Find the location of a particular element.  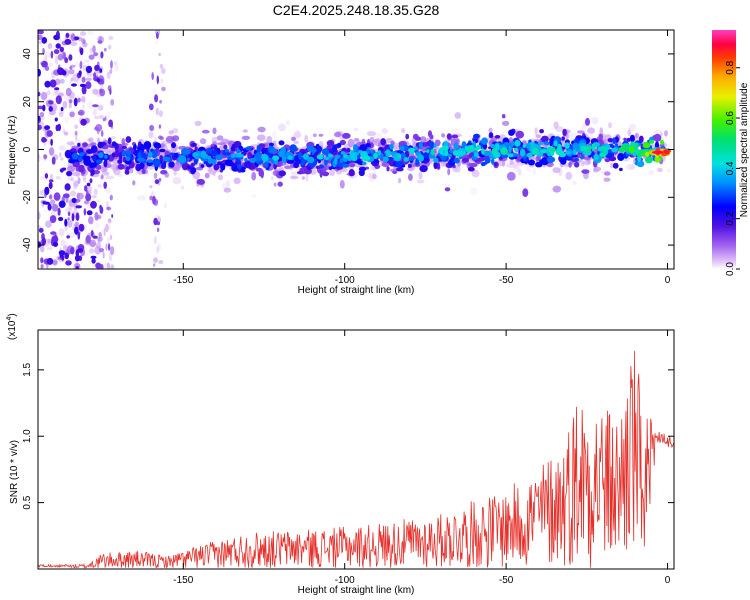

spectrogram-y-tick-label: -40 is located at coordinates (27, 244).